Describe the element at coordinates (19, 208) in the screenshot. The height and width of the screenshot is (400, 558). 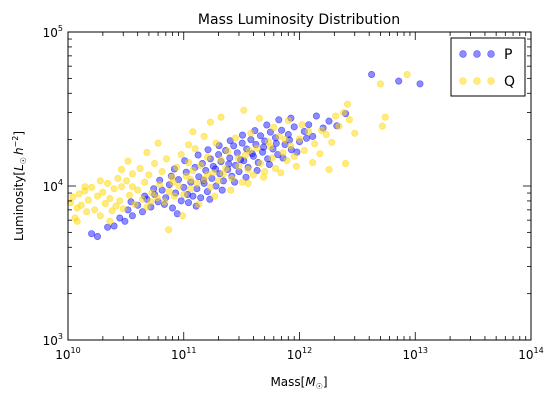
I see `y-axis-label-main: Luminosity` at that location.